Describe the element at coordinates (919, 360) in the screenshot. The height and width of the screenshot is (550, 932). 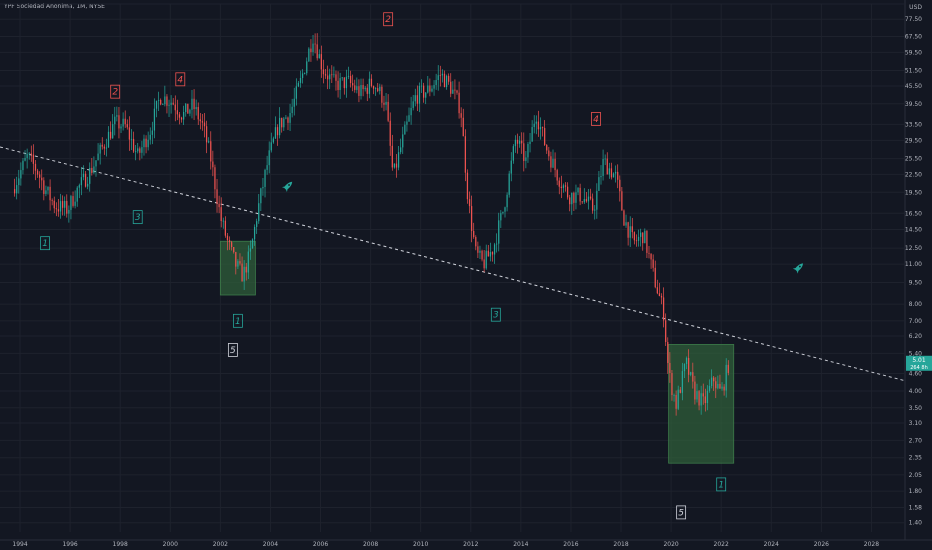
I see `last-price-label: 5.01` at that location.